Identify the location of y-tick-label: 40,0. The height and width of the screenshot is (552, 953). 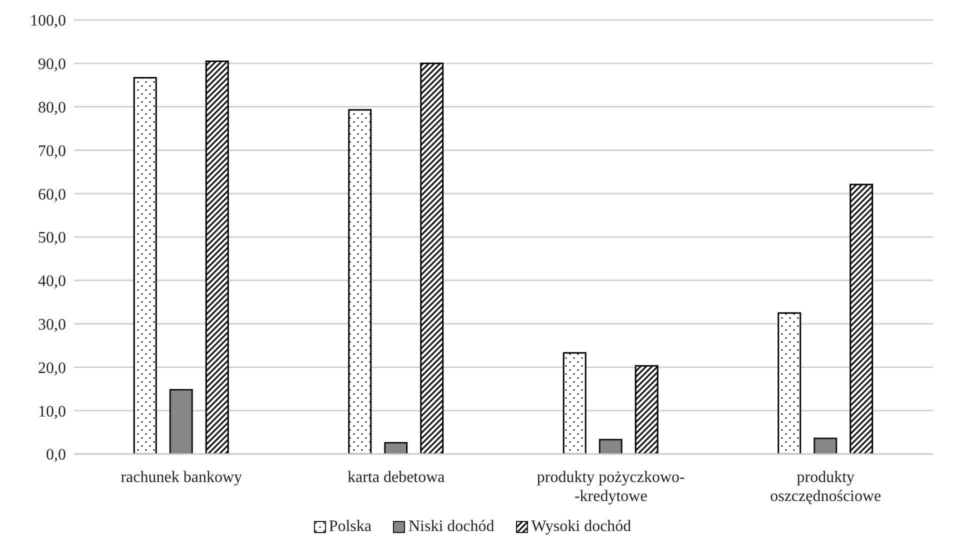
(52, 281).